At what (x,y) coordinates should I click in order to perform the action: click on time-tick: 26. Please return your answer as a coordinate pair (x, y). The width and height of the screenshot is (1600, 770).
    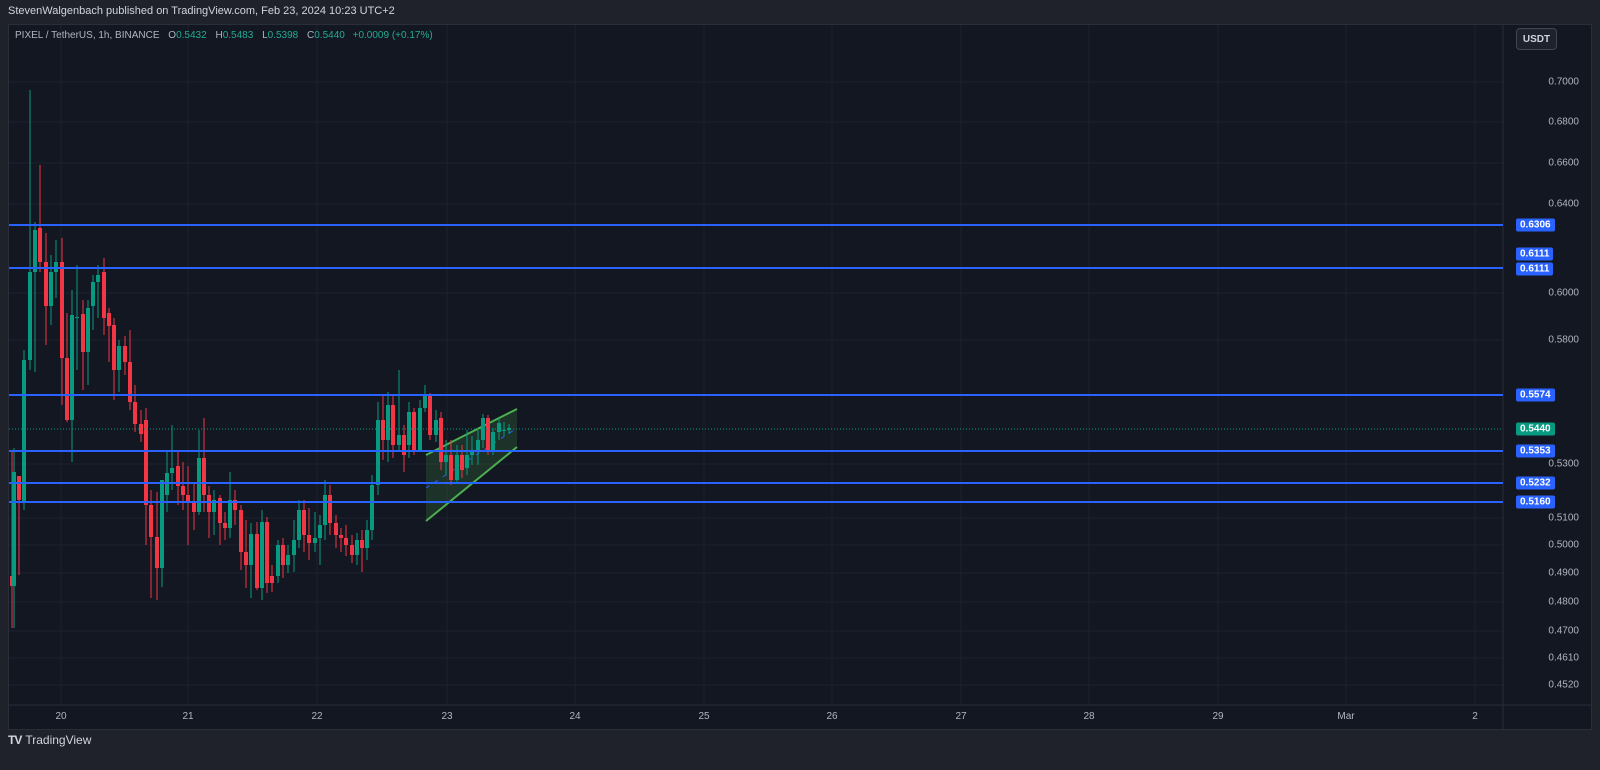
    Looking at the image, I should click on (832, 716).